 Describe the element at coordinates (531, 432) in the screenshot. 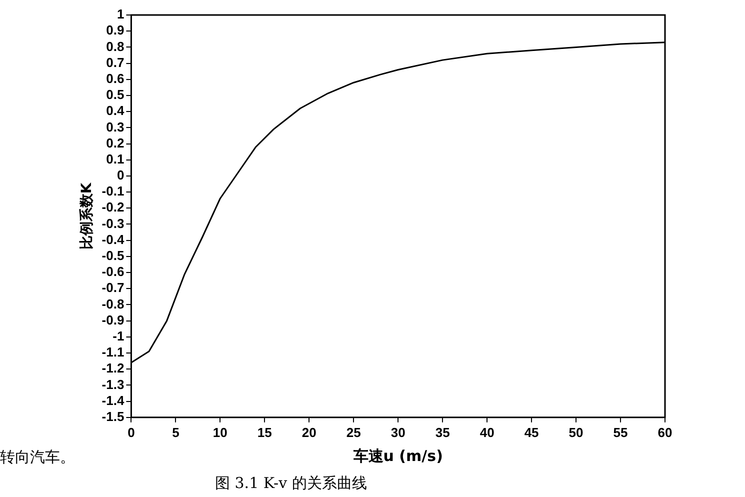

I see `x-tick-label: 45` at that location.